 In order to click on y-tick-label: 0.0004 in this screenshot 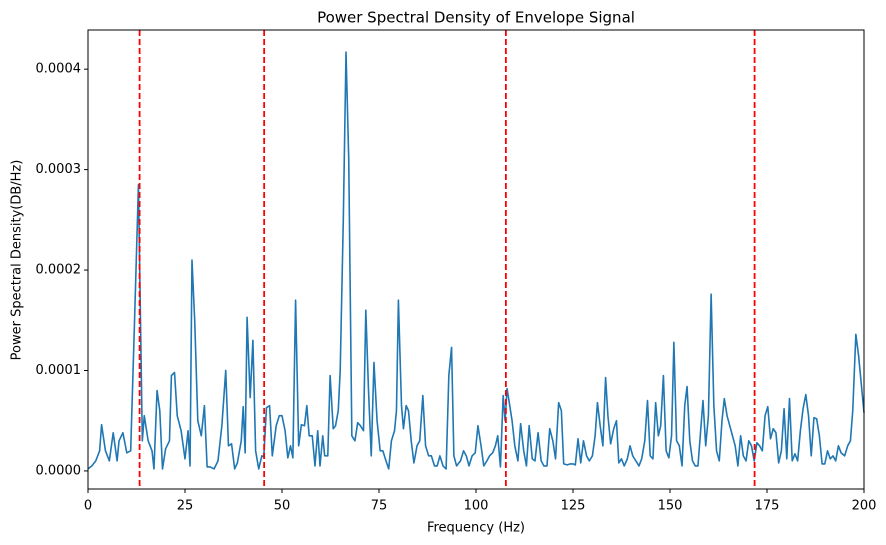, I will do `click(59, 69)`.